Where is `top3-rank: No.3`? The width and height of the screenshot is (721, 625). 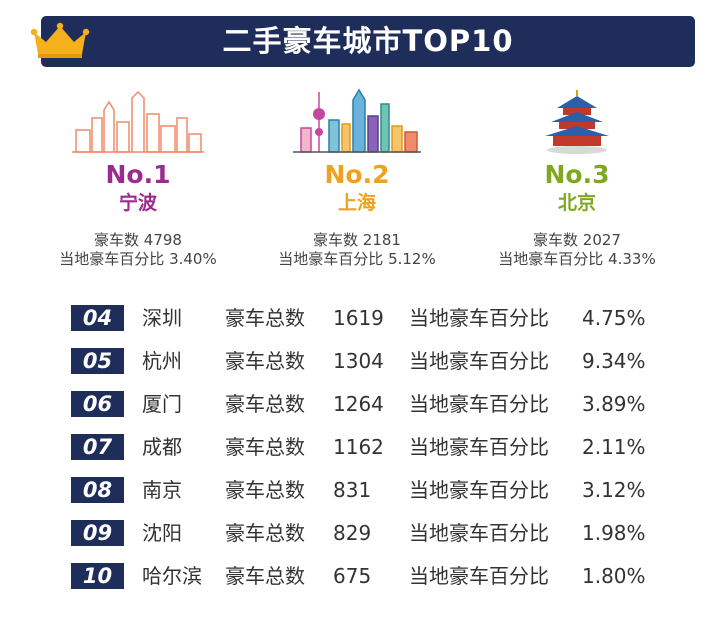 top3-rank: No.3 is located at coordinates (577, 174).